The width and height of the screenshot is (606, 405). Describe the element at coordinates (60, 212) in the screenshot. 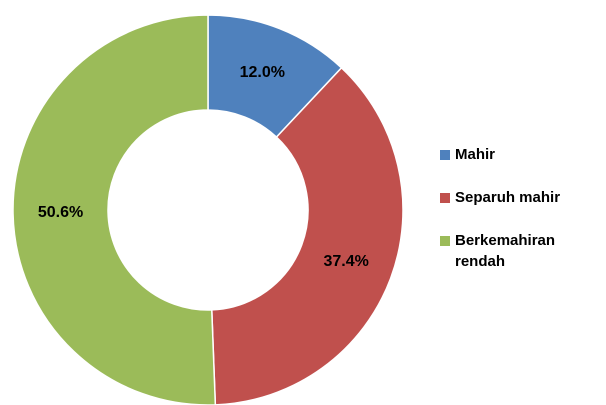

I see `data-label: 50.6%` at that location.